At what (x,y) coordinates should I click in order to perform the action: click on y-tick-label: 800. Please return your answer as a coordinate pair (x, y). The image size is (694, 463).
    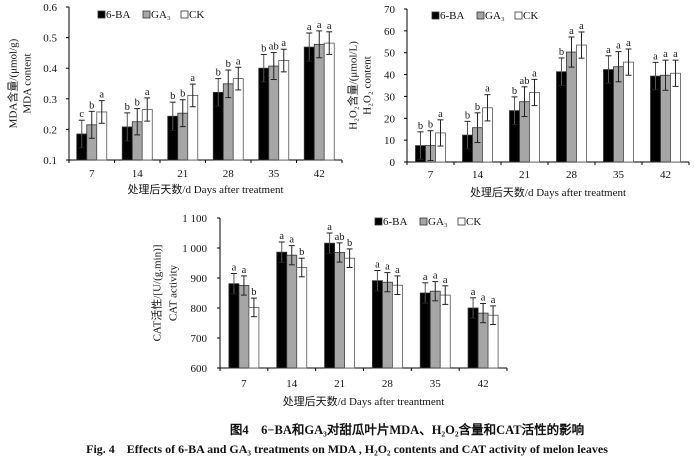
    Looking at the image, I should click on (199, 309).